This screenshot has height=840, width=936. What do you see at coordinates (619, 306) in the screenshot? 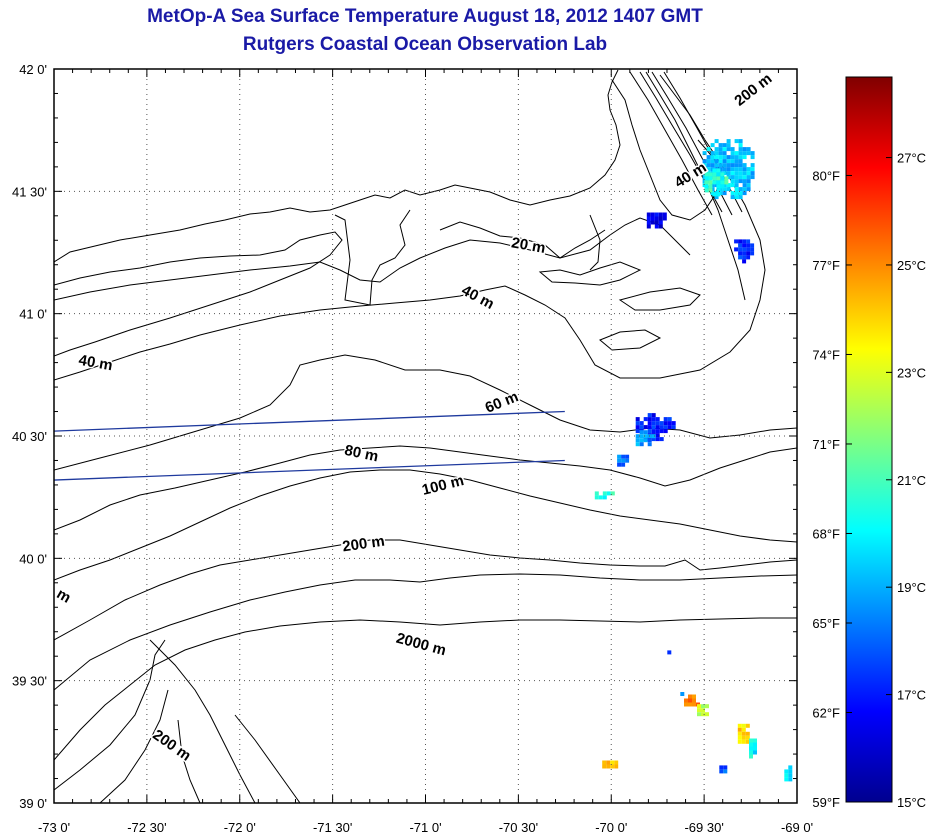
I see `coastline-islands` at bounding box center [619, 306].